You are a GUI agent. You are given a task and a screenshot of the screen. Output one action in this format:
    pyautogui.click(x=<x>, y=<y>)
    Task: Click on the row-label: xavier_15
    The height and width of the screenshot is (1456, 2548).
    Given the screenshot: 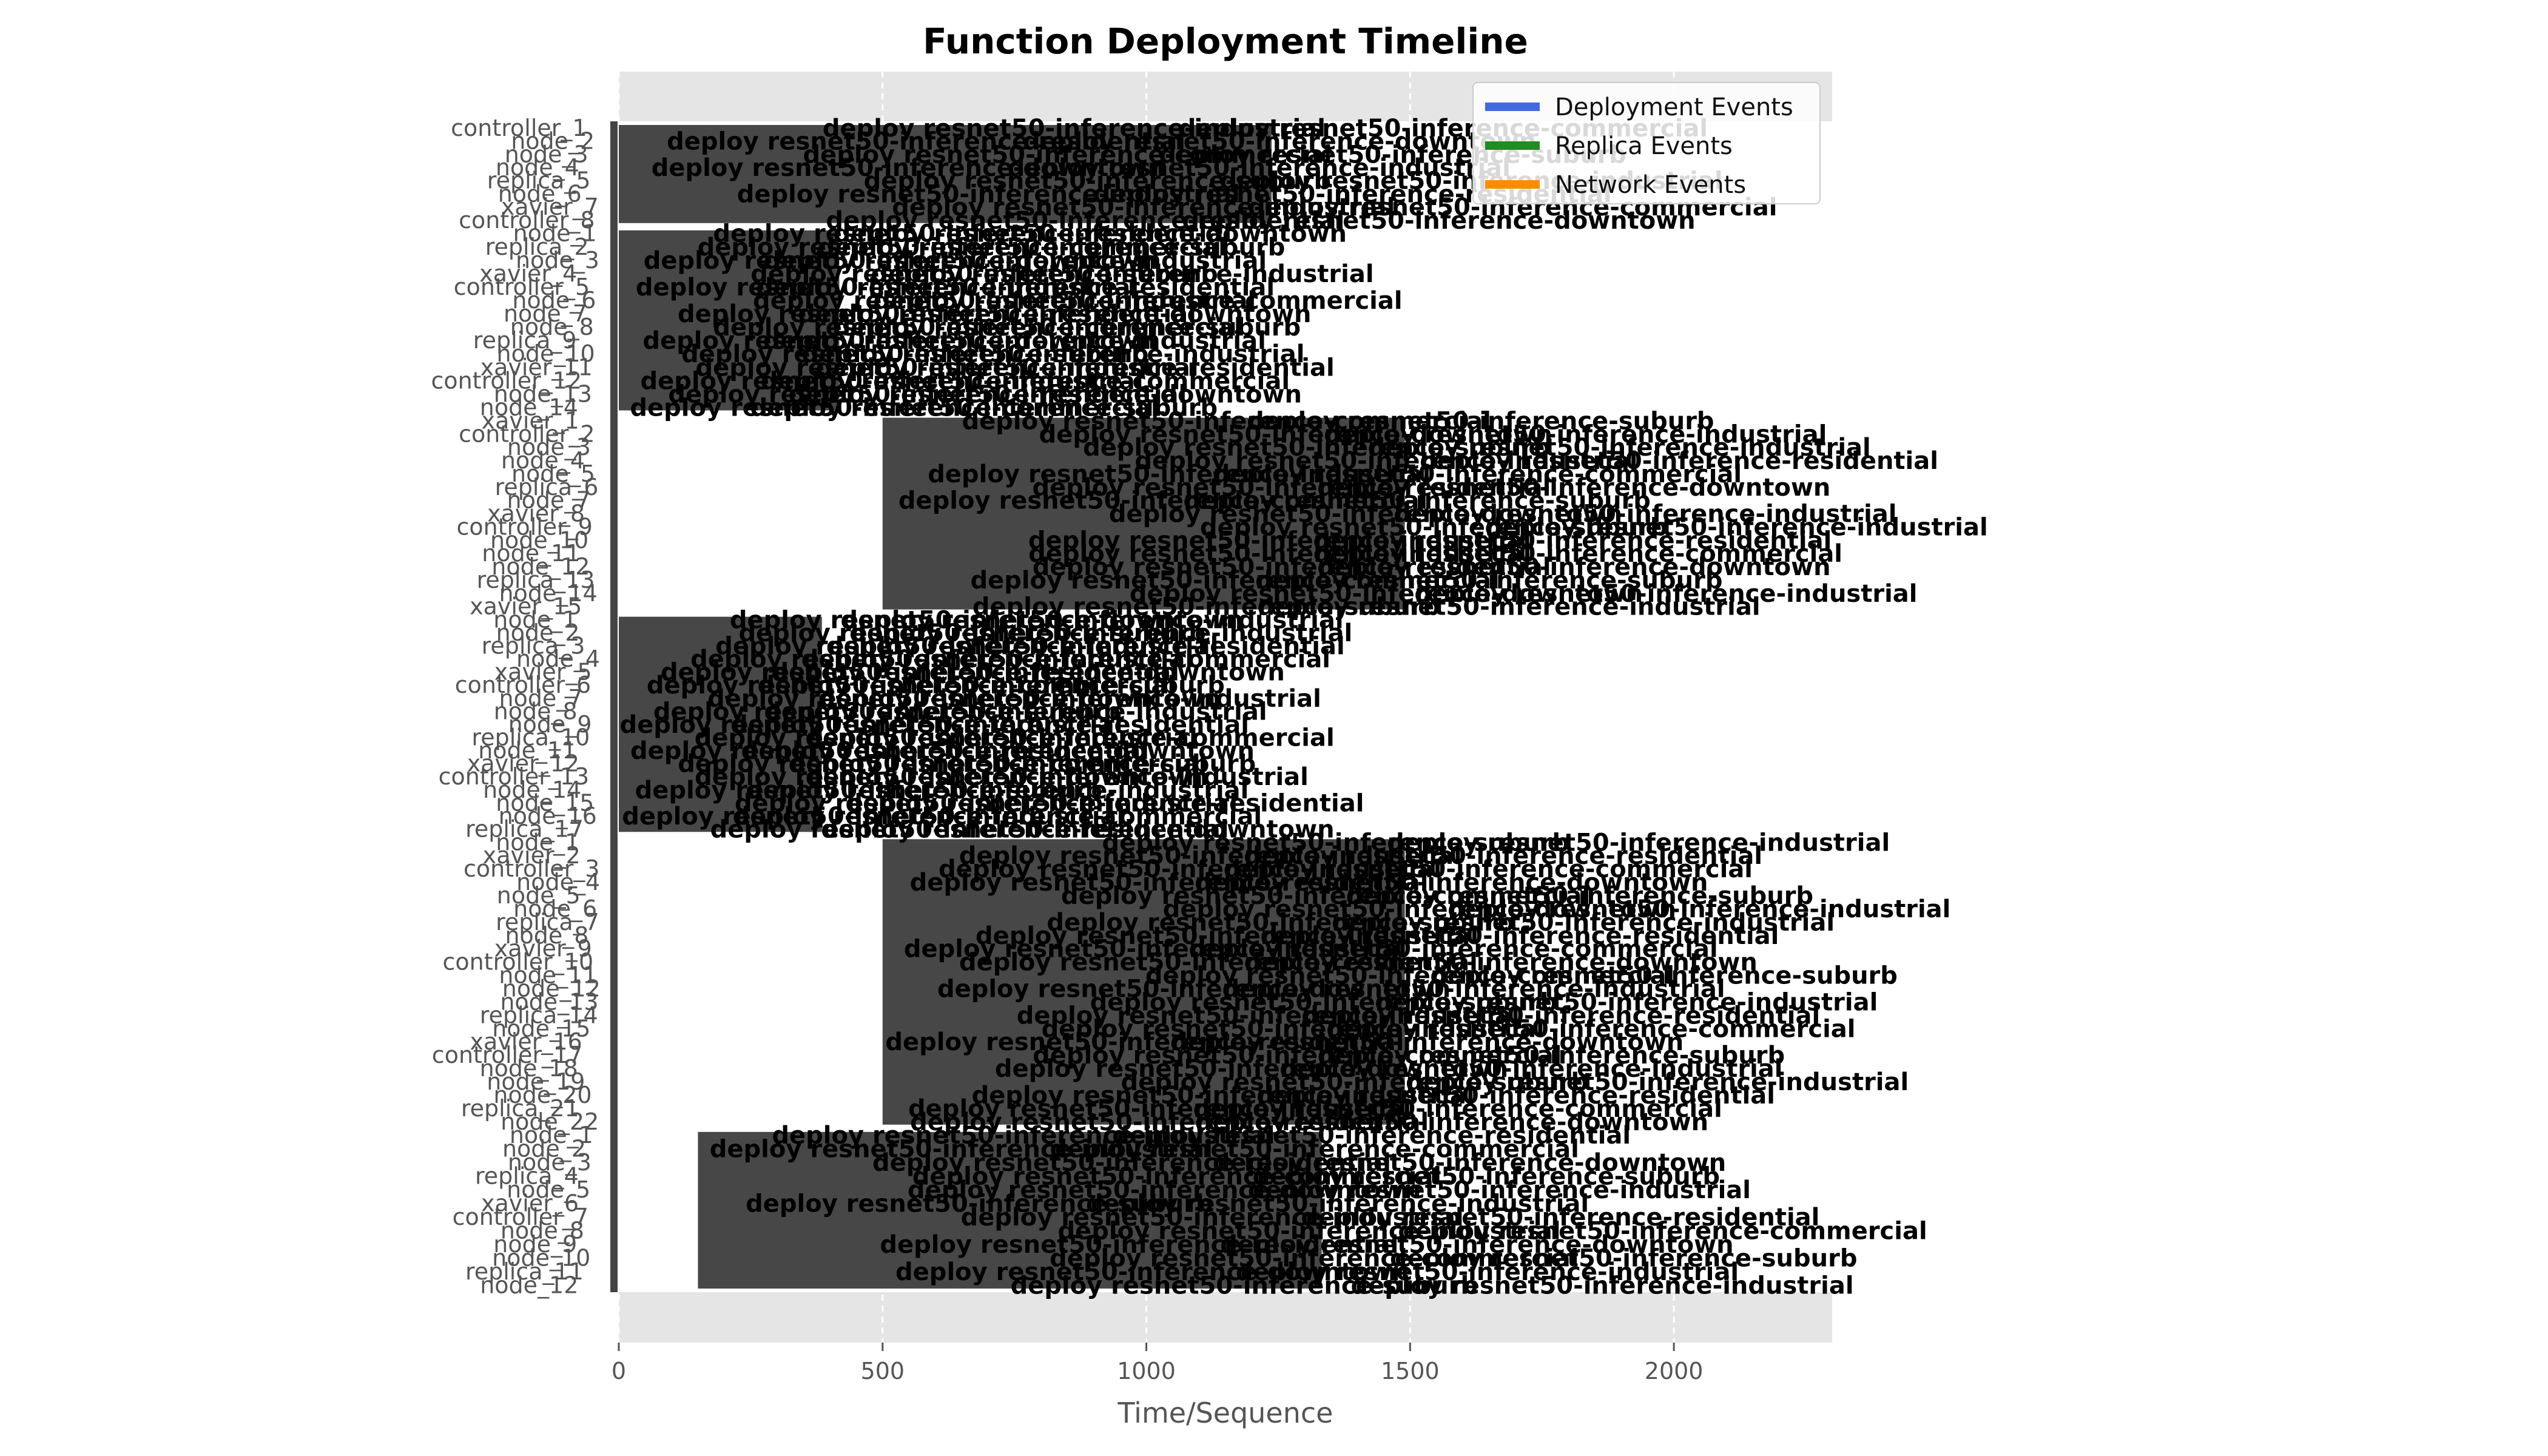 What is the action you would take?
    pyautogui.click(x=526, y=606)
    